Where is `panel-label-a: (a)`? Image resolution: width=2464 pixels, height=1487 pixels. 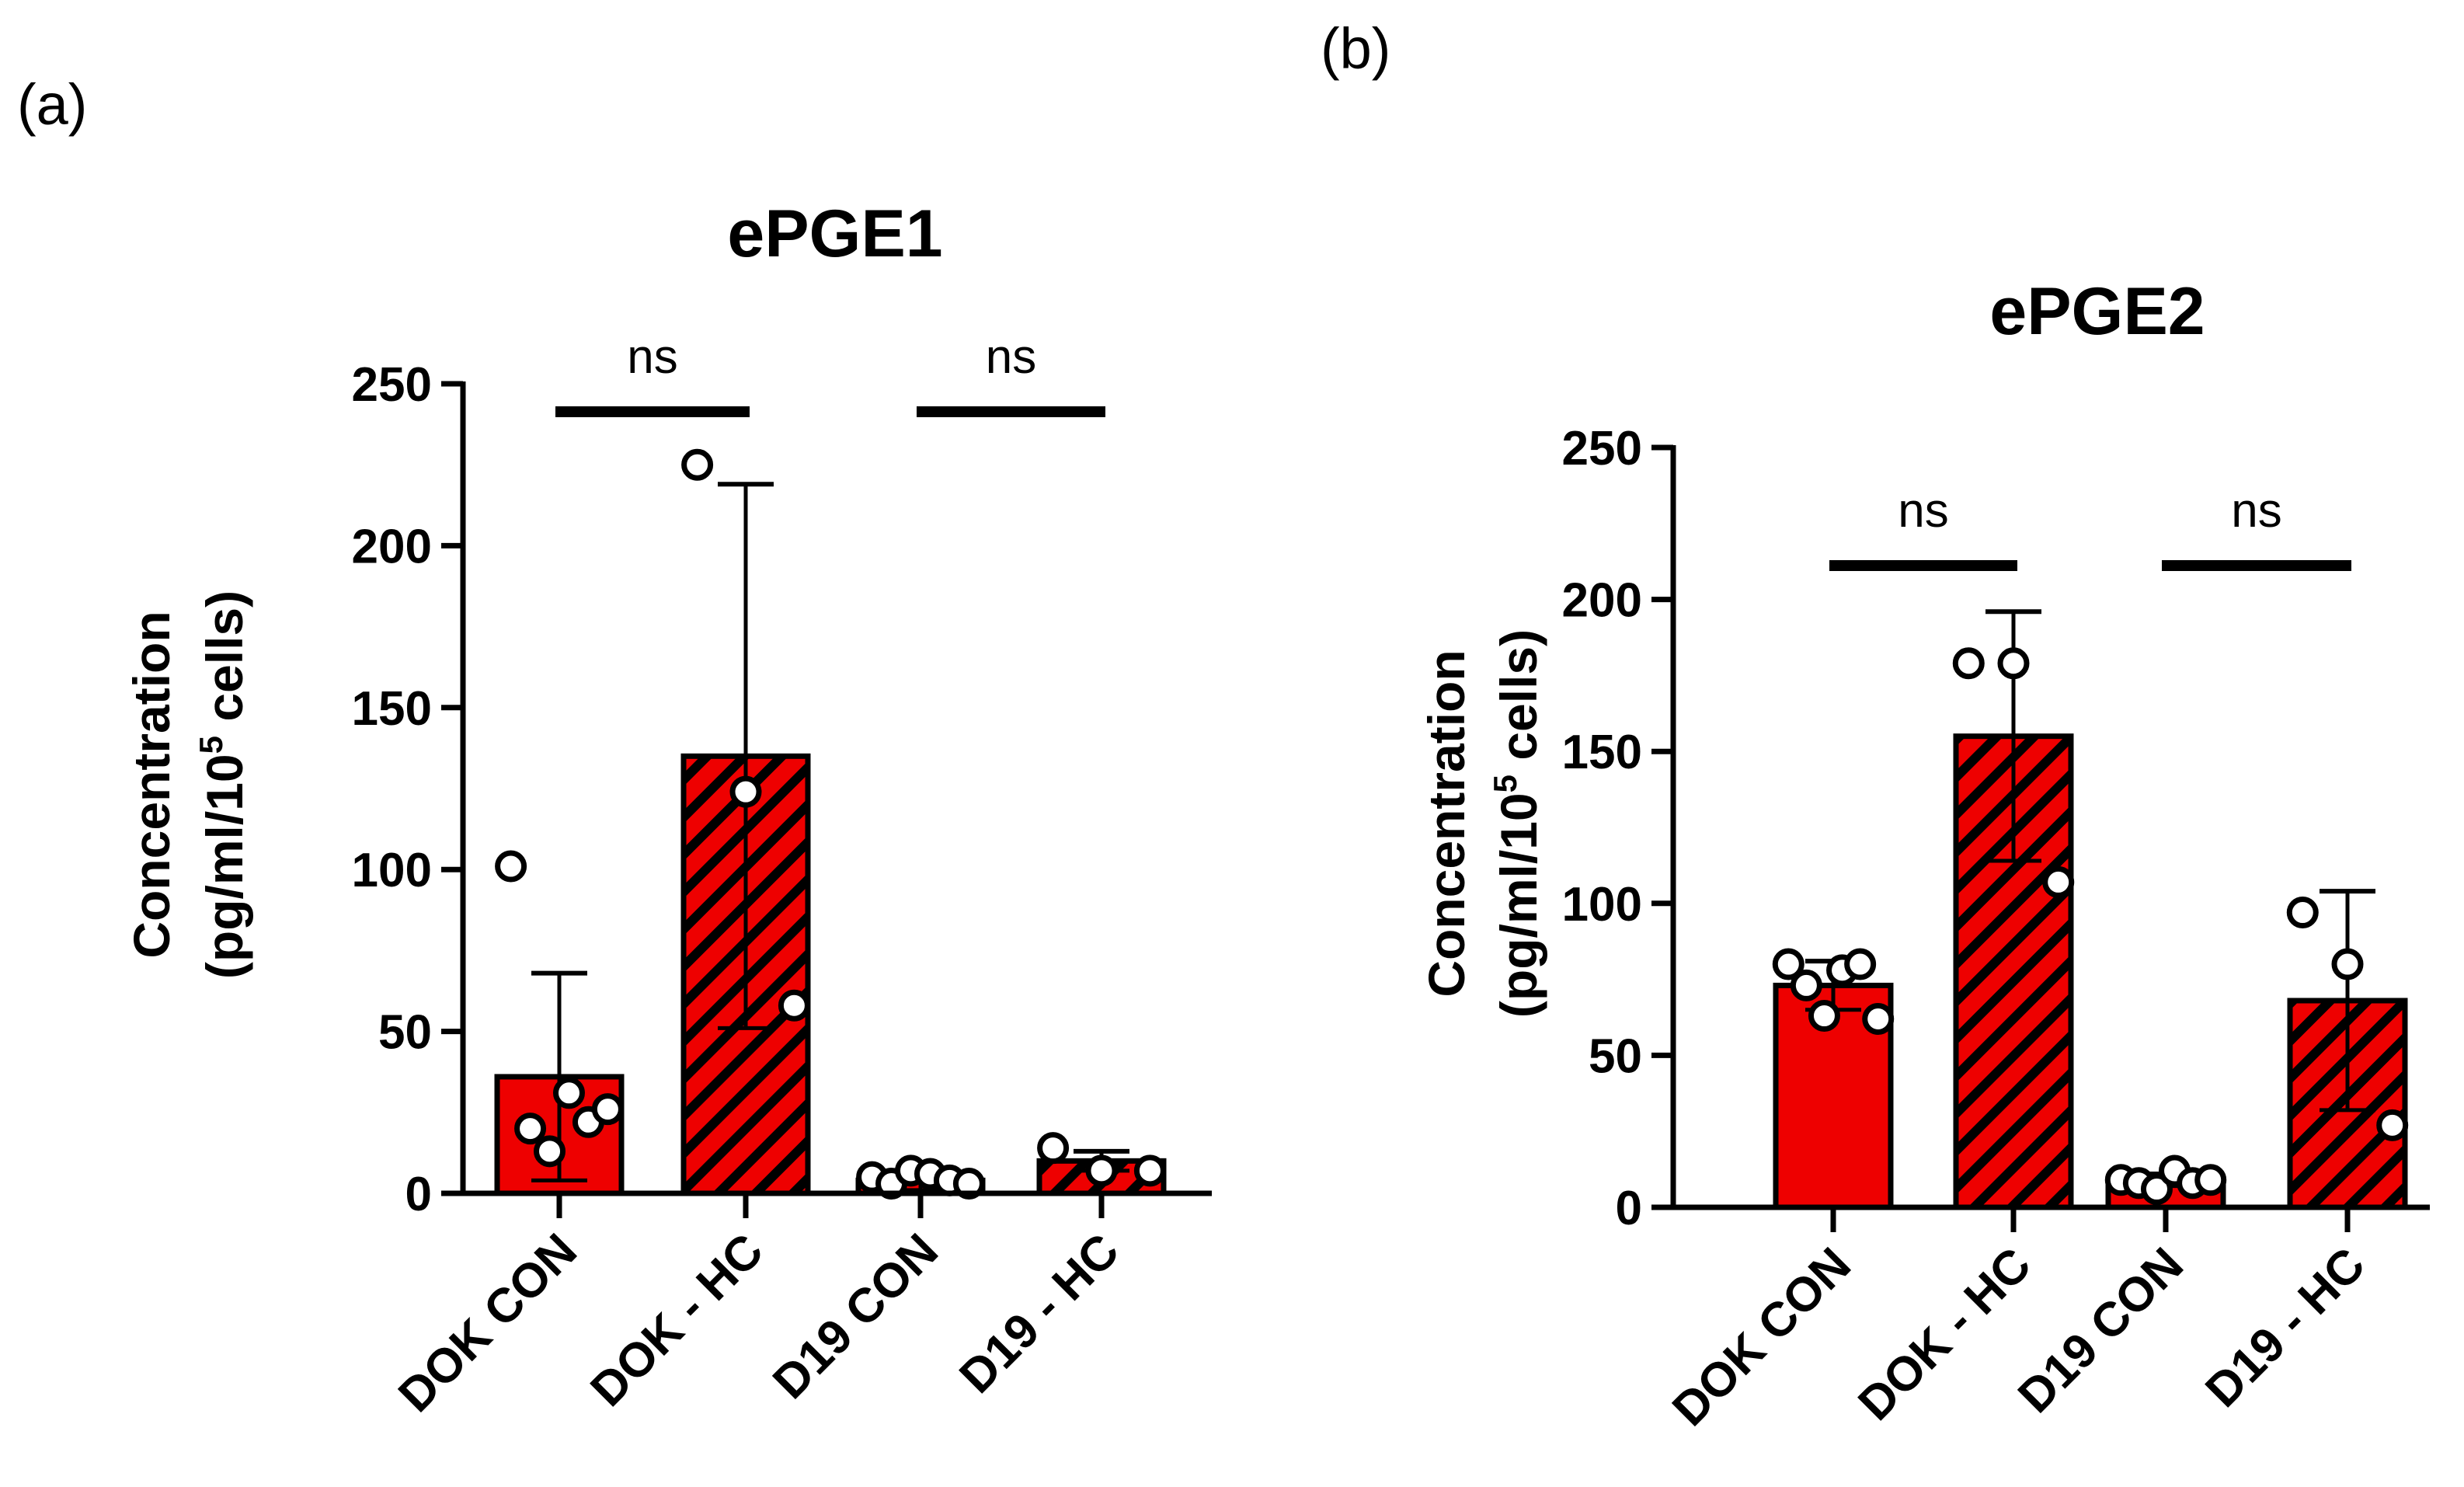
panel-label-a: (a) is located at coordinates (52, 104).